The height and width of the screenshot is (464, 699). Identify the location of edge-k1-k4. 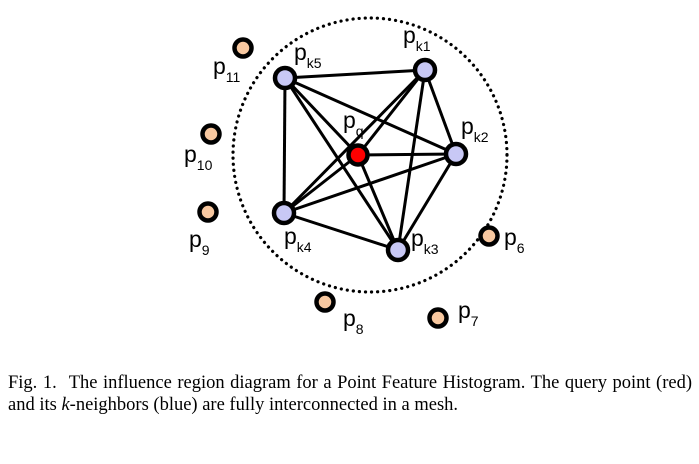
(354, 141).